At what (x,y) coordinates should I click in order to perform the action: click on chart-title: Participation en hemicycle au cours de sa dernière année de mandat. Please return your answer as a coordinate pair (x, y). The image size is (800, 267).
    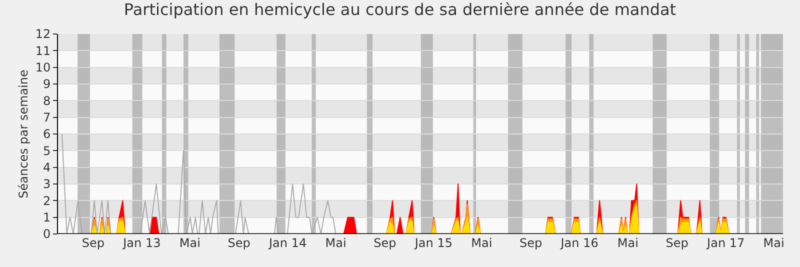
    Looking at the image, I should click on (400, 10).